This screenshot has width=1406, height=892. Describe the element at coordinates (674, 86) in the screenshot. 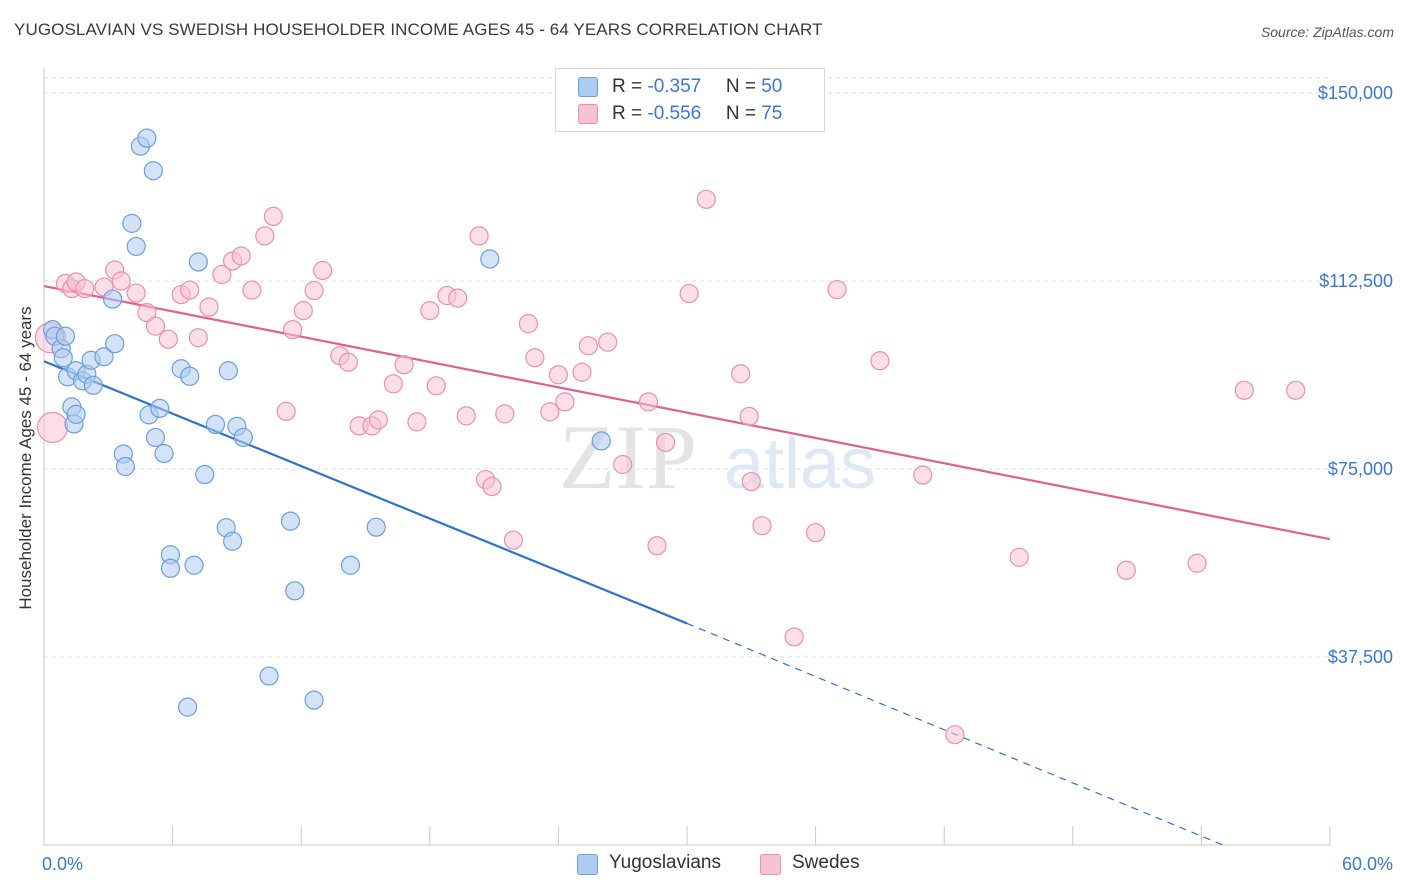

I see `legend-r-value: -0.357` at that location.